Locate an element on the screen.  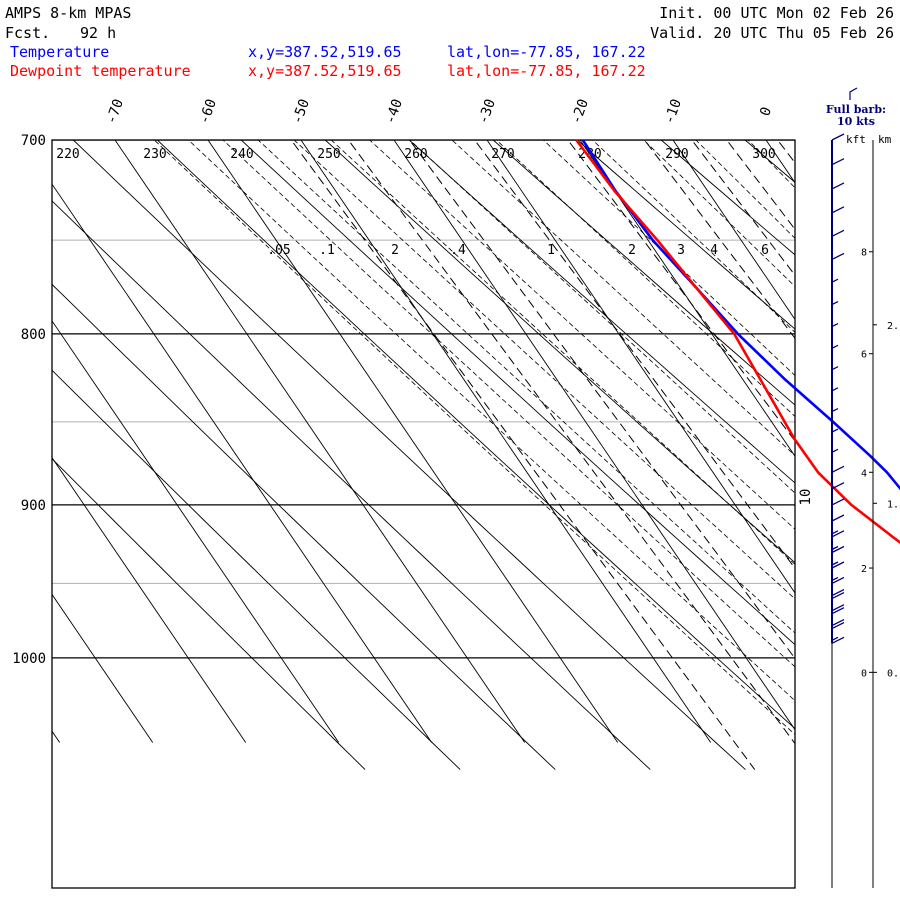
barb-legend-line2: 10 kts is located at coordinates (856, 121).